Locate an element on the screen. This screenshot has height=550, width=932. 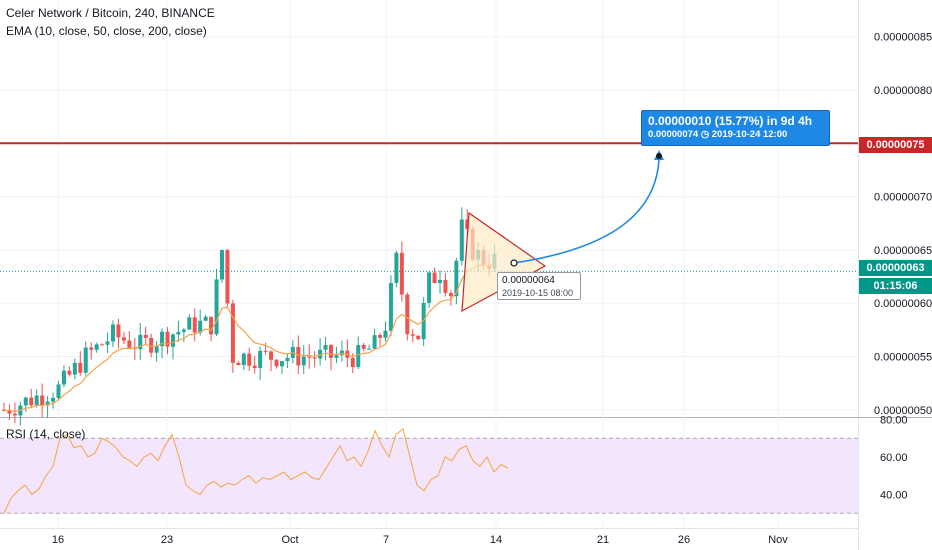
price-axis-label: 0.00000080 is located at coordinates (903, 91).